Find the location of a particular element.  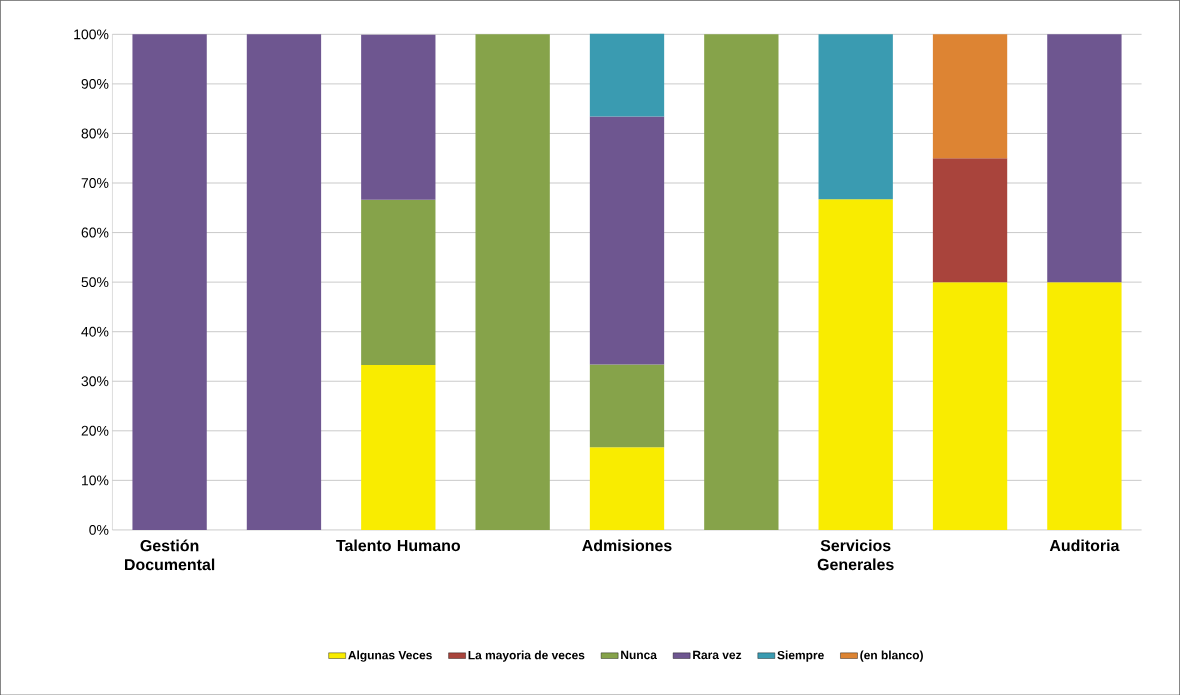

y-tick-label: 90% is located at coordinates (95, 83).